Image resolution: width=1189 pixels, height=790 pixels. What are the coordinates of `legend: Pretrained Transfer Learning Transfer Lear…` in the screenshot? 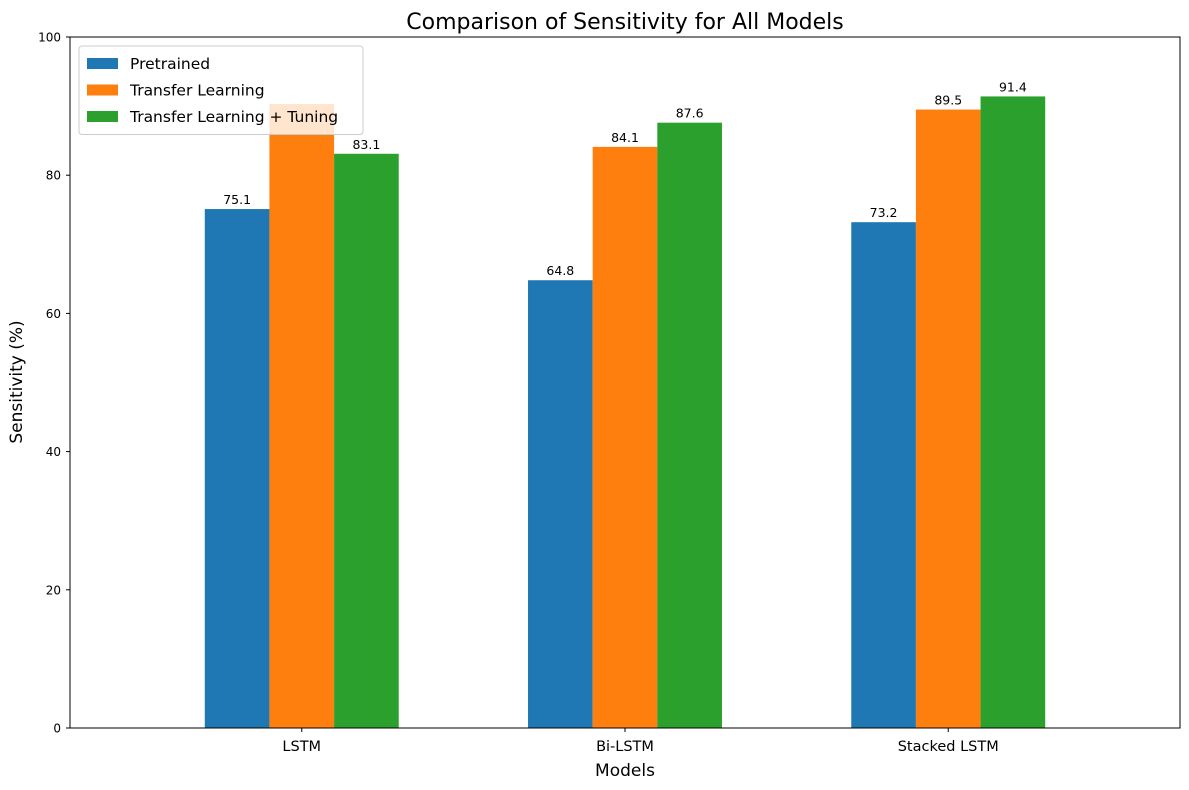 It's located at (221, 90).